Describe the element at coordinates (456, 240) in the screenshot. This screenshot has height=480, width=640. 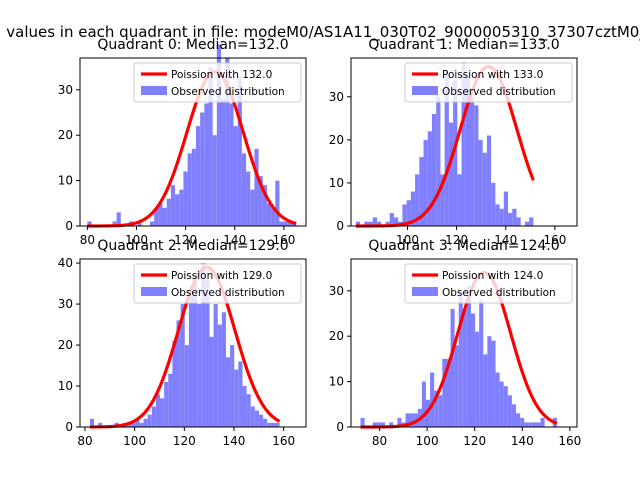
I see `quadrant-1-xtick-label: 120` at that location.